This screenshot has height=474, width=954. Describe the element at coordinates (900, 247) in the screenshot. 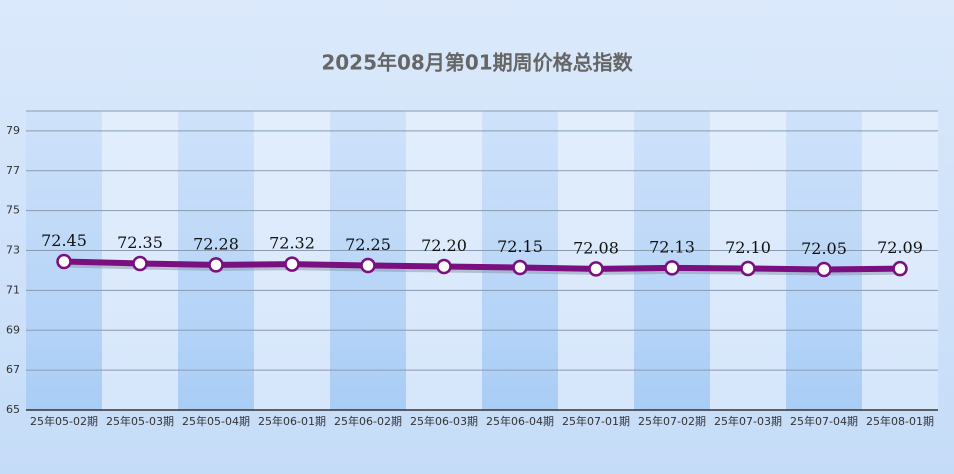

I see `value-label: 72.09` at that location.